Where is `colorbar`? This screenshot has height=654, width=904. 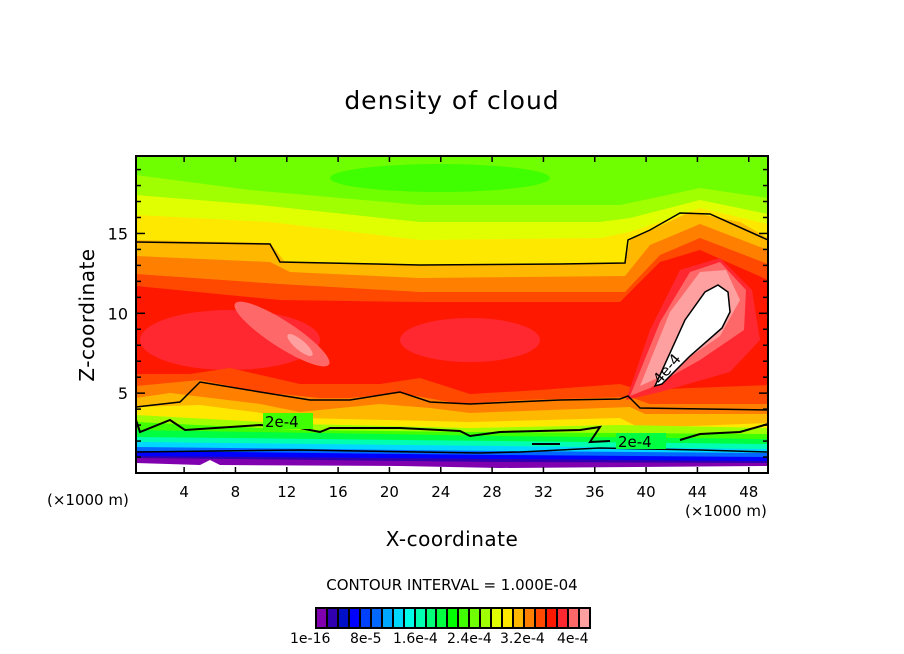 colorbar is located at coordinates (453, 618).